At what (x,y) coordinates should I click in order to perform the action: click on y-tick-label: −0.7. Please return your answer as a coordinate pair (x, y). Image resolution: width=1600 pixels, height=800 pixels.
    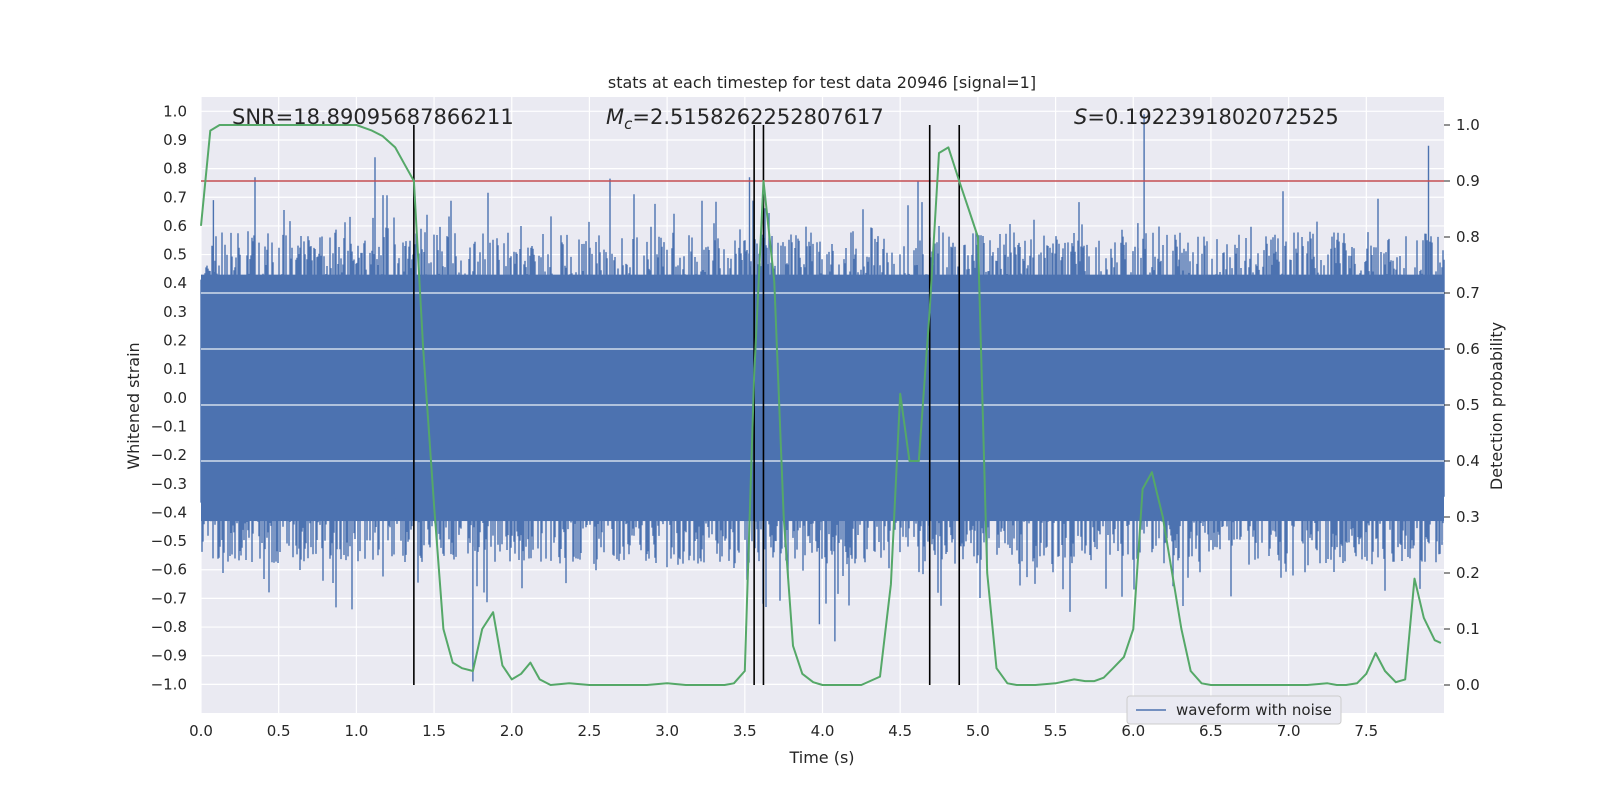
    Looking at the image, I should click on (169, 598).